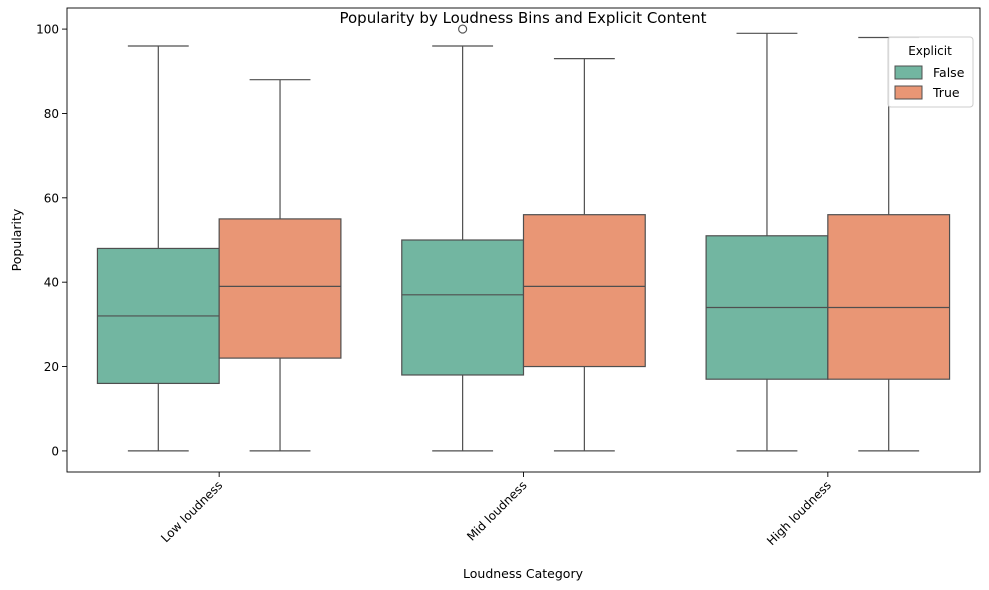 This screenshot has width=989, height=590. Describe the element at coordinates (51, 114) in the screenshot. I see `y-tick-label: 80` at that location.